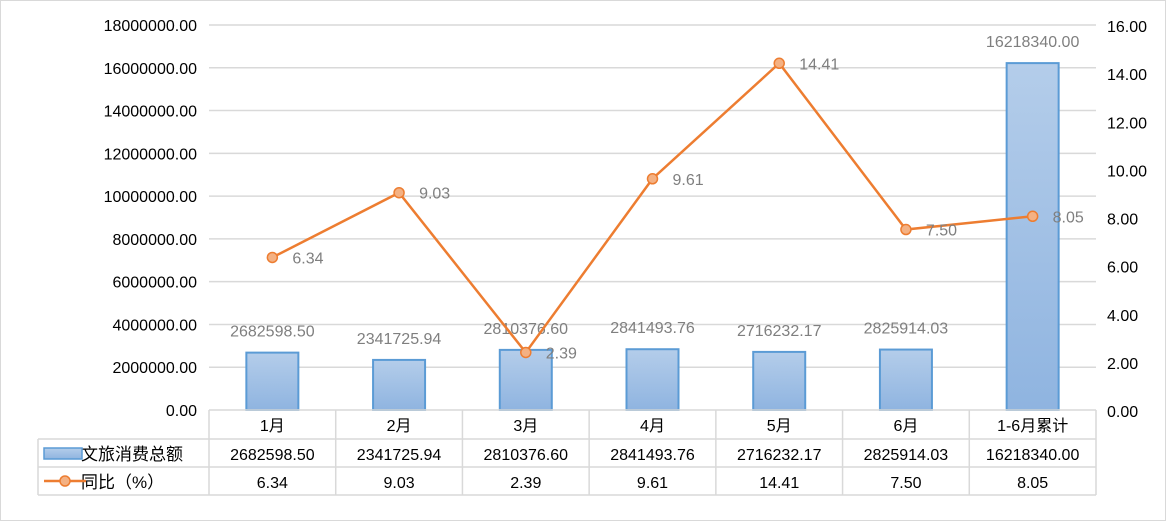 The width and height of the screenshot is (1166, 527). Describe the element at coordinates (1127, 75) in the screenshot. I see `right-axis-tick-label: 14.00` at that location.